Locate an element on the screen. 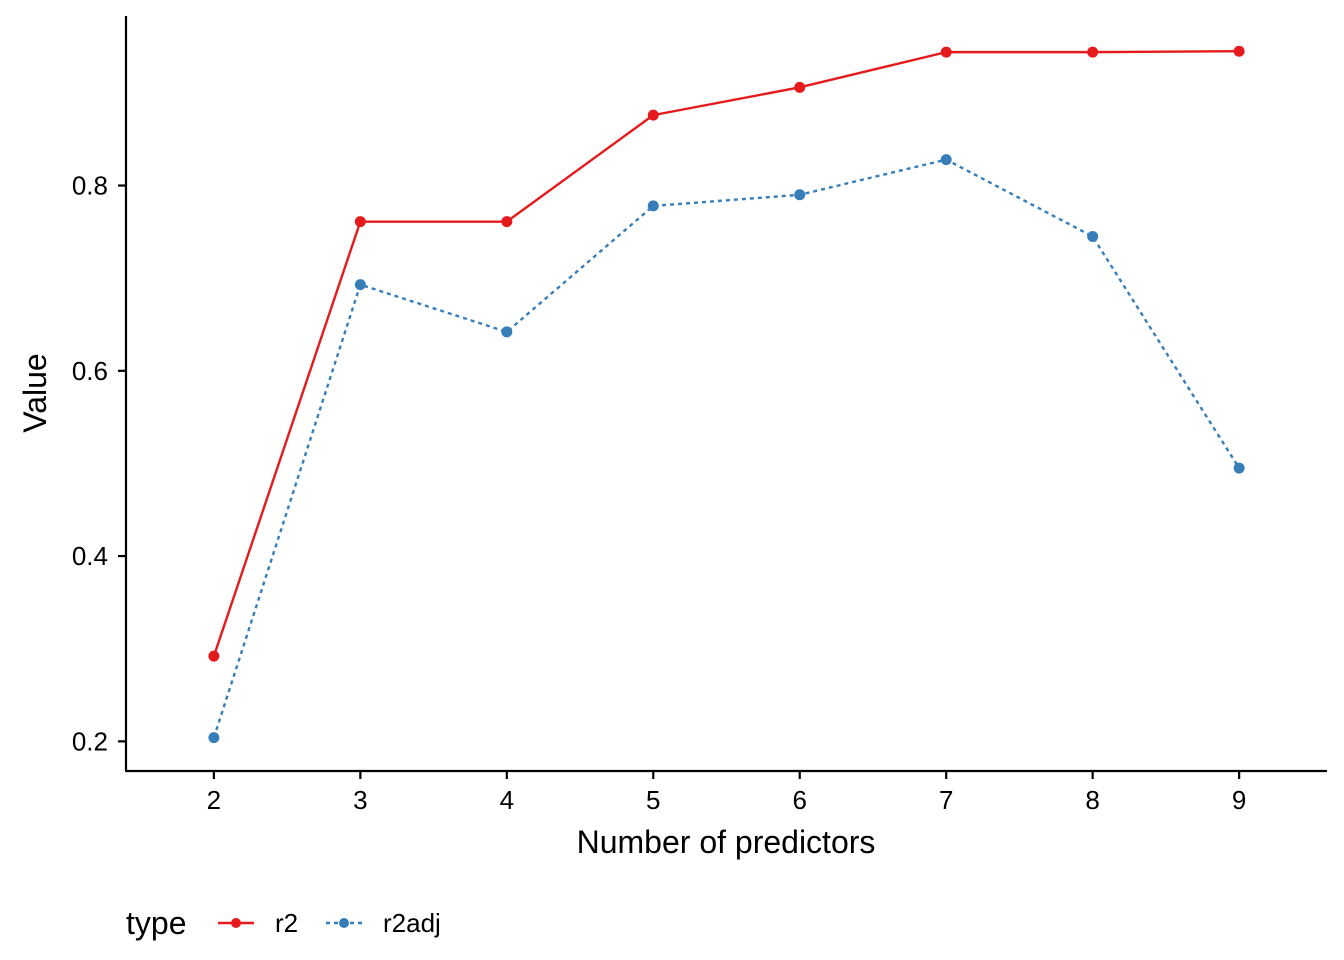  y-tick-label: 0.8 is located at coordinates (90, 186).